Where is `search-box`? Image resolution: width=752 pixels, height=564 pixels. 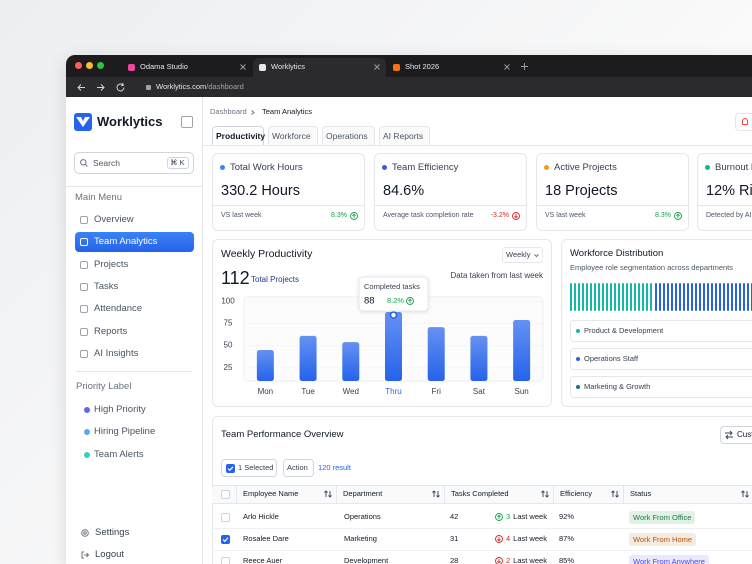
search-box is located at coordinates (134, 163).